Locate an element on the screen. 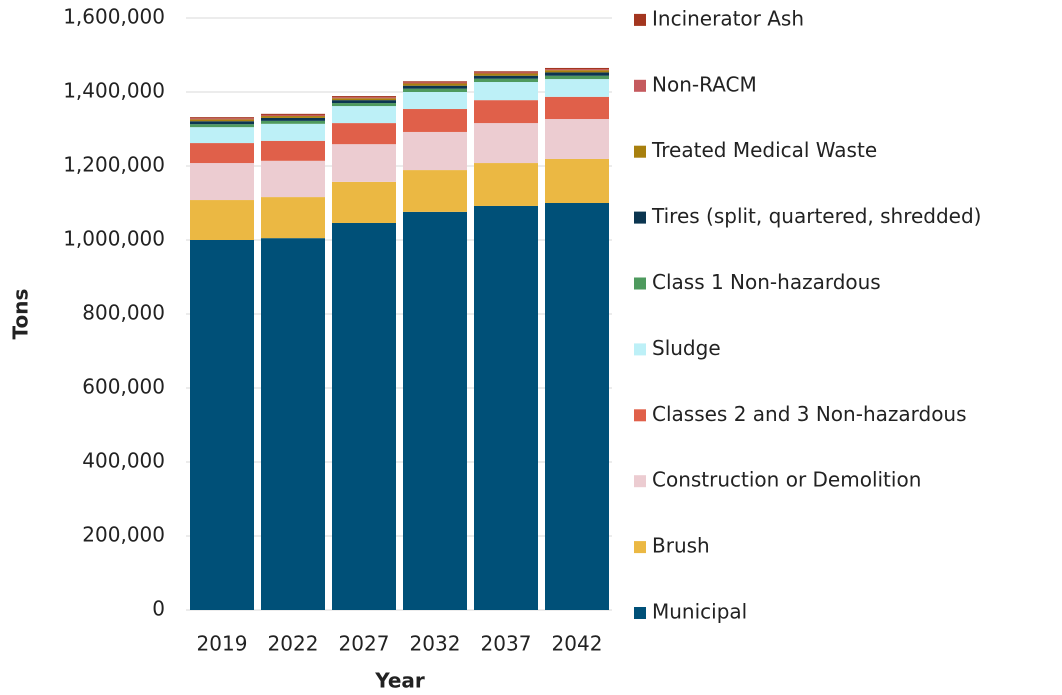  y-tick-label: 1,000,000 is located at coordinates (114, 239).